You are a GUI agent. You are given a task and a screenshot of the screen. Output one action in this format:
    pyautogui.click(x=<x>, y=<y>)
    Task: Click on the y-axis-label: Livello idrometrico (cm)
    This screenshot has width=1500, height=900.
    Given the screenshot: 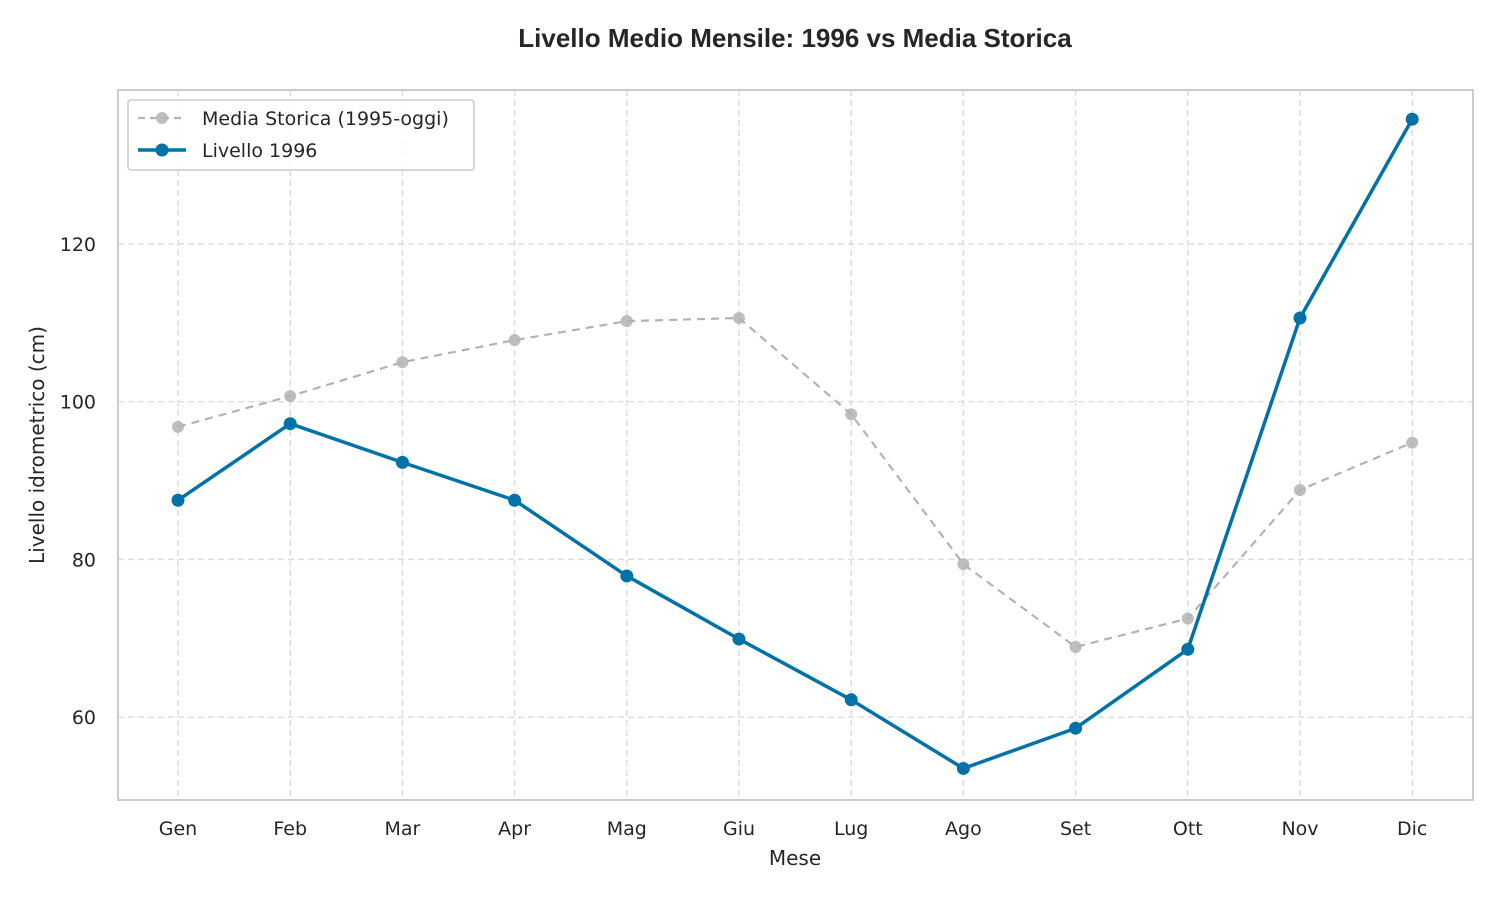 What is the action you would take?
    pyautogui.click(x=37, y=445)
    